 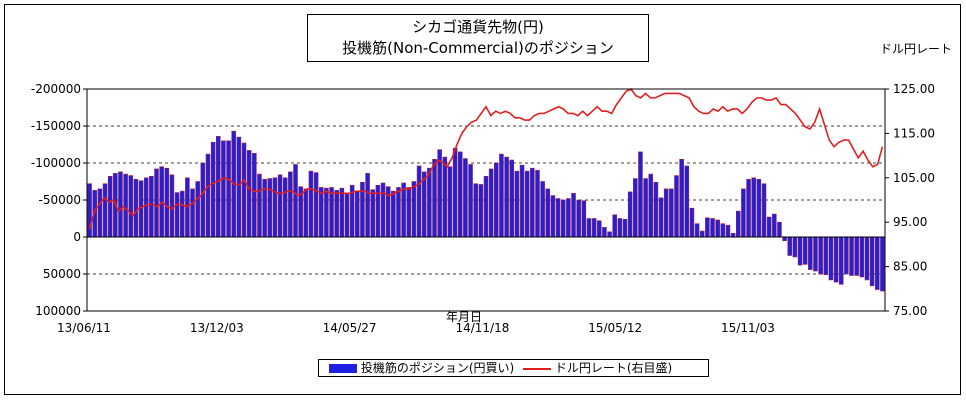 What do you see at coordinates (464, 317) in the screenshot?
I see `x-axis-title: 年月日` at bounding box center [464, 317].